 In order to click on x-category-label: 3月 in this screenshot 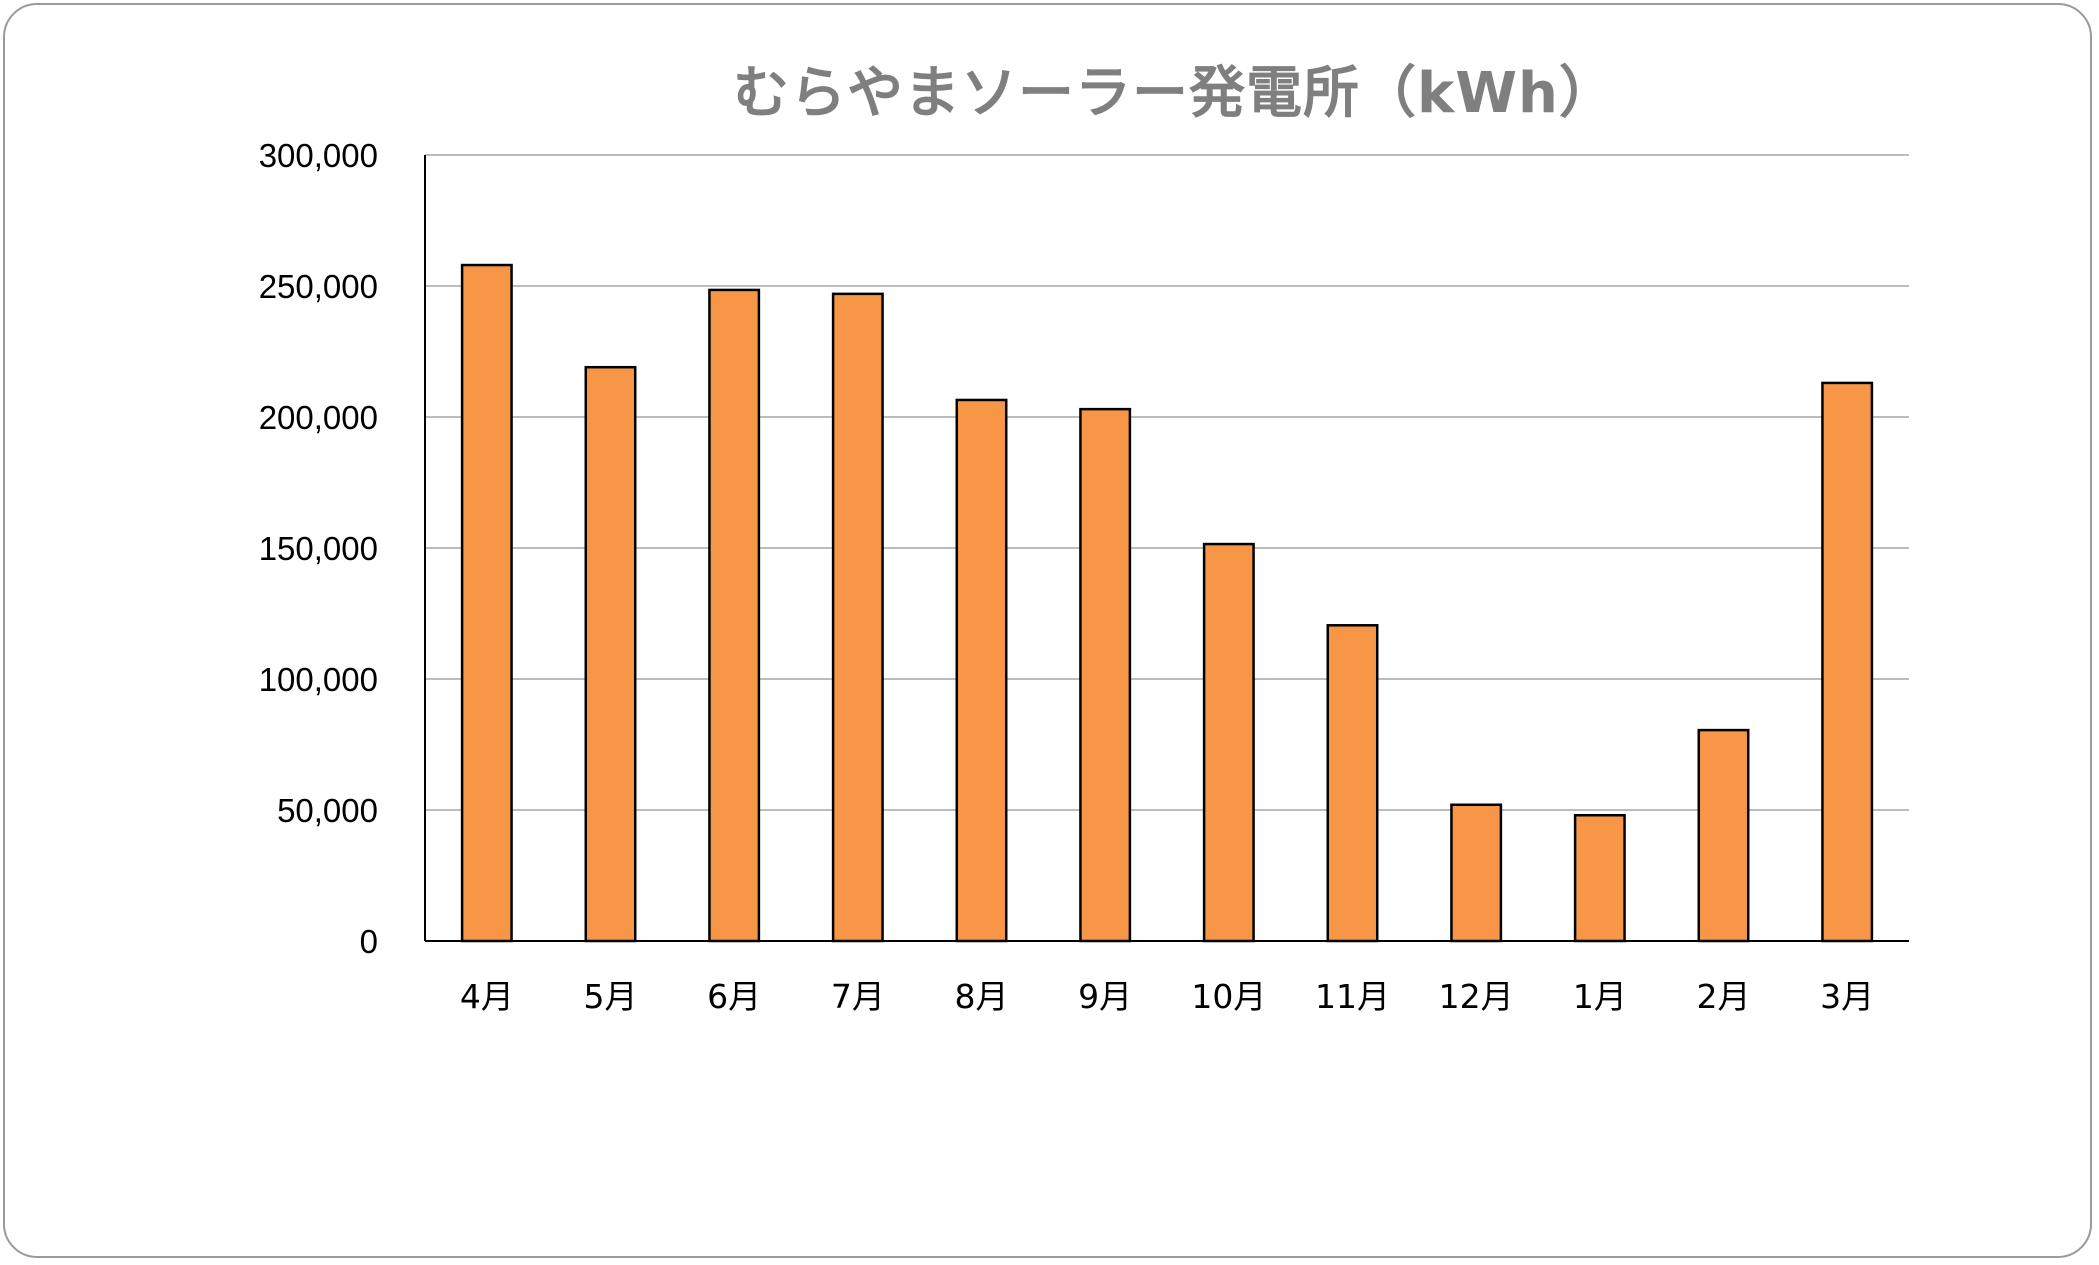, I will do `click(1847, 996)`.